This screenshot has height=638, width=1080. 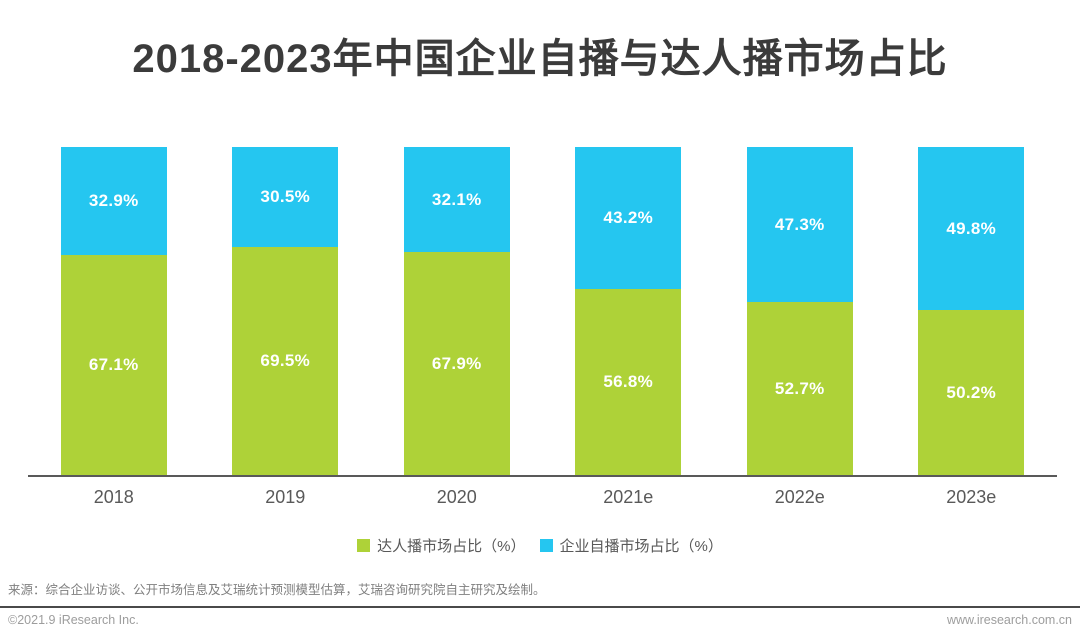 I want to click on segment-kol-2020: 67.9%, so click(x=456, y=363).